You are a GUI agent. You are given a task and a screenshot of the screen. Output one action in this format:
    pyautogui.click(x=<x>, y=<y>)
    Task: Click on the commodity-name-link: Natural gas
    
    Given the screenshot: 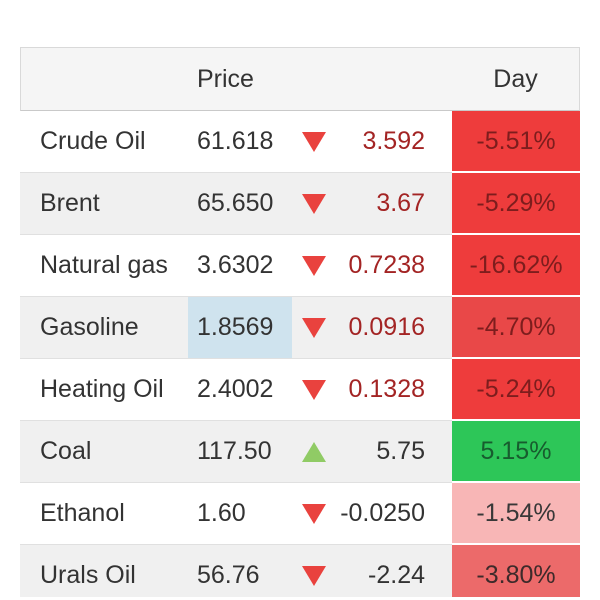 What is the action you would take?
    pyautogui.click(x=104, y=266)
    